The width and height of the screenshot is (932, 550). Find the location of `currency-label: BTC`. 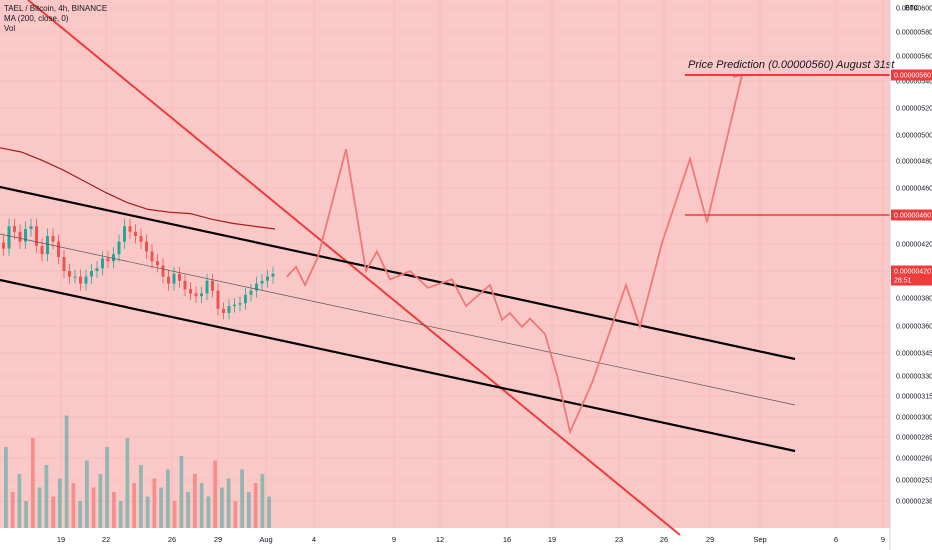

currency-label: BTC is located at coordinates (912, 8).